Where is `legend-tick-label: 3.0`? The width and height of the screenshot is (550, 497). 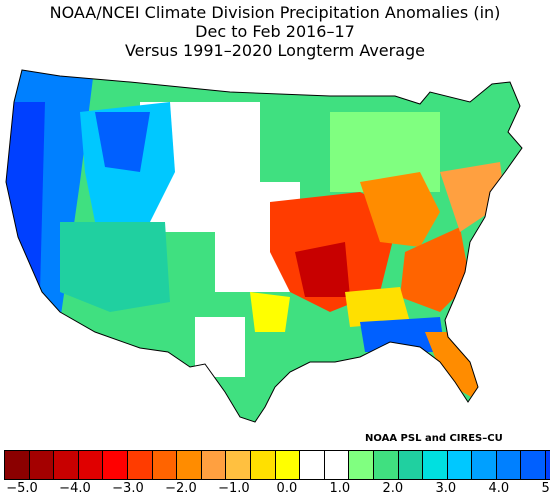 legend-tick-label: 3.0 is located at coordinates (446, 488).